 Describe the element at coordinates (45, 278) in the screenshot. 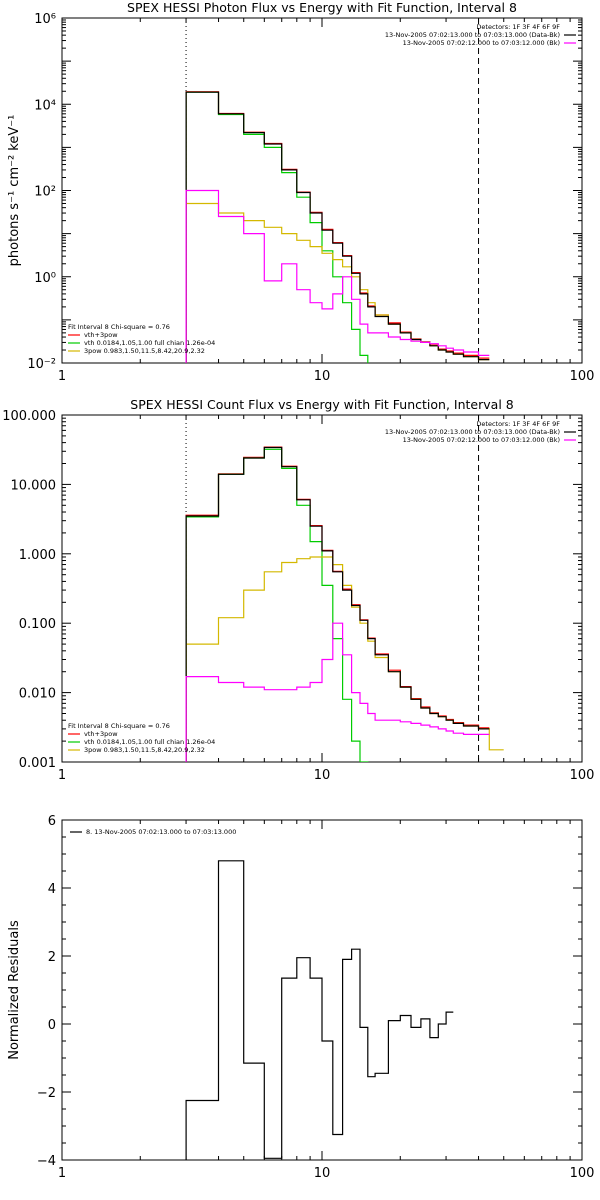

I see `y-tick-label: 10⁰` at that location.